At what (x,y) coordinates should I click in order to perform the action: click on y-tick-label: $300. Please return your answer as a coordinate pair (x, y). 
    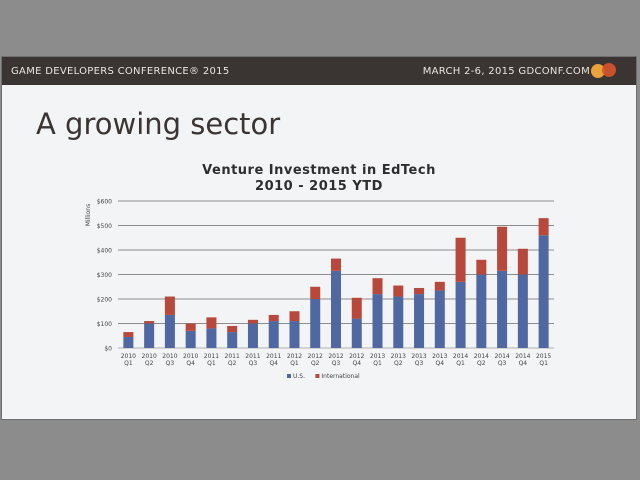
    Looking at the image, I should click on (104, 275).